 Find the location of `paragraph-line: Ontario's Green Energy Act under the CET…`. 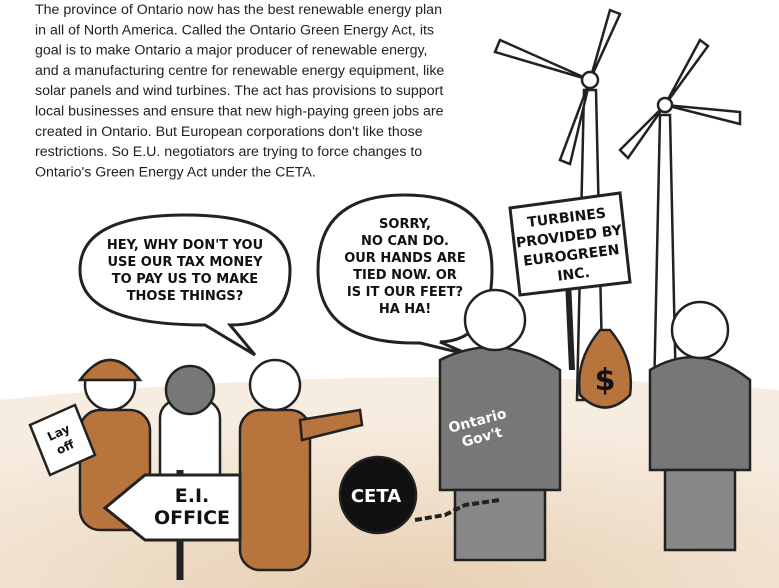

paragraph-line: Ontario's Green Energy Act under the CET… is located at coordinates (175, 172).